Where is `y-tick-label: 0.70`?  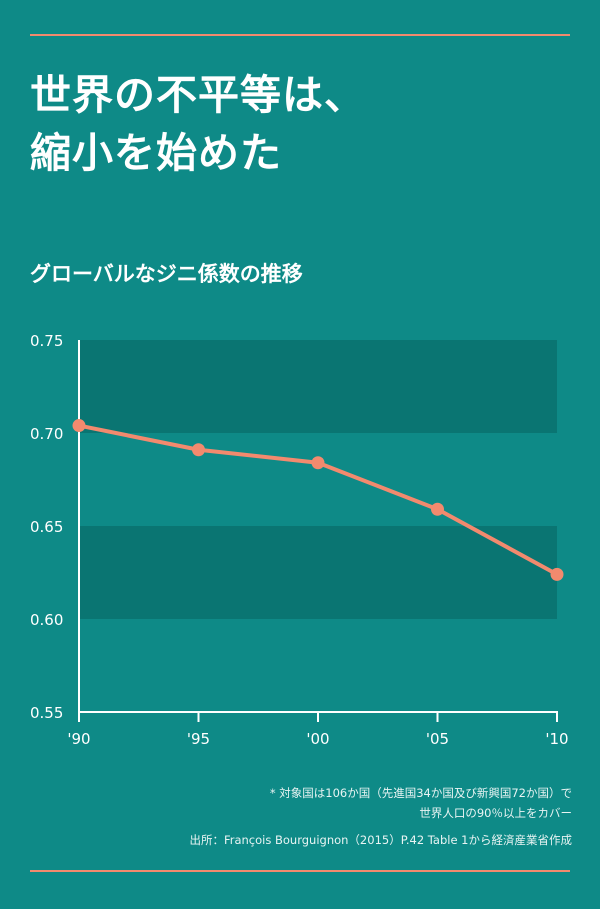
y-tick-label: 0.70 is located at coordinates (46, 434).